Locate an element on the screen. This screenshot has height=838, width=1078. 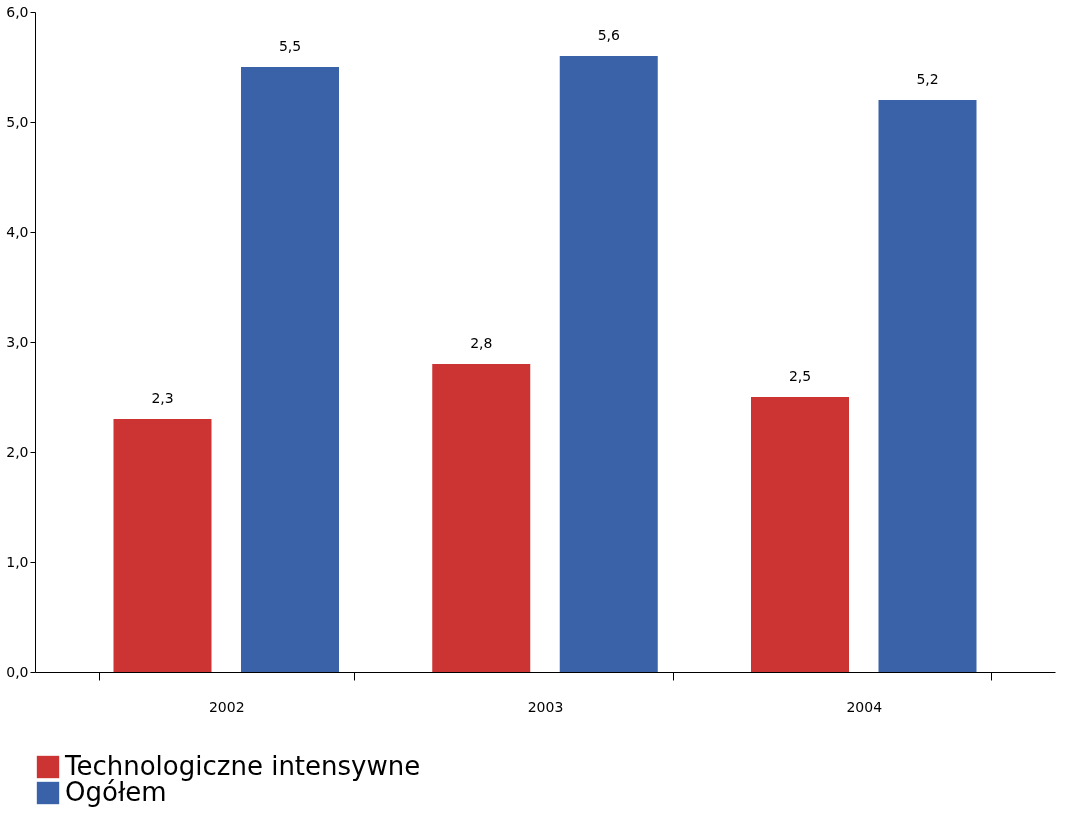
y-tick-label: 2,0 is located at coordinates (17, 451).